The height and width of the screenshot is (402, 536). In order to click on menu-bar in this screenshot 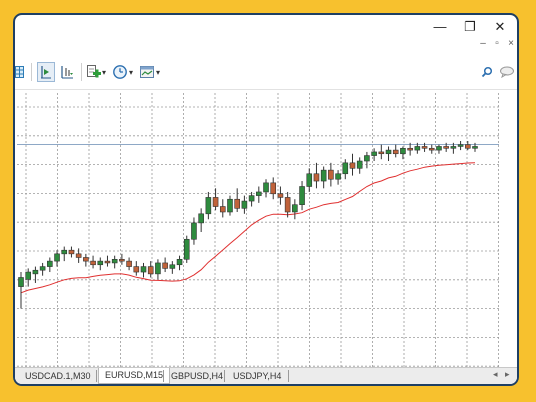, I will do `click(266, 46)`.